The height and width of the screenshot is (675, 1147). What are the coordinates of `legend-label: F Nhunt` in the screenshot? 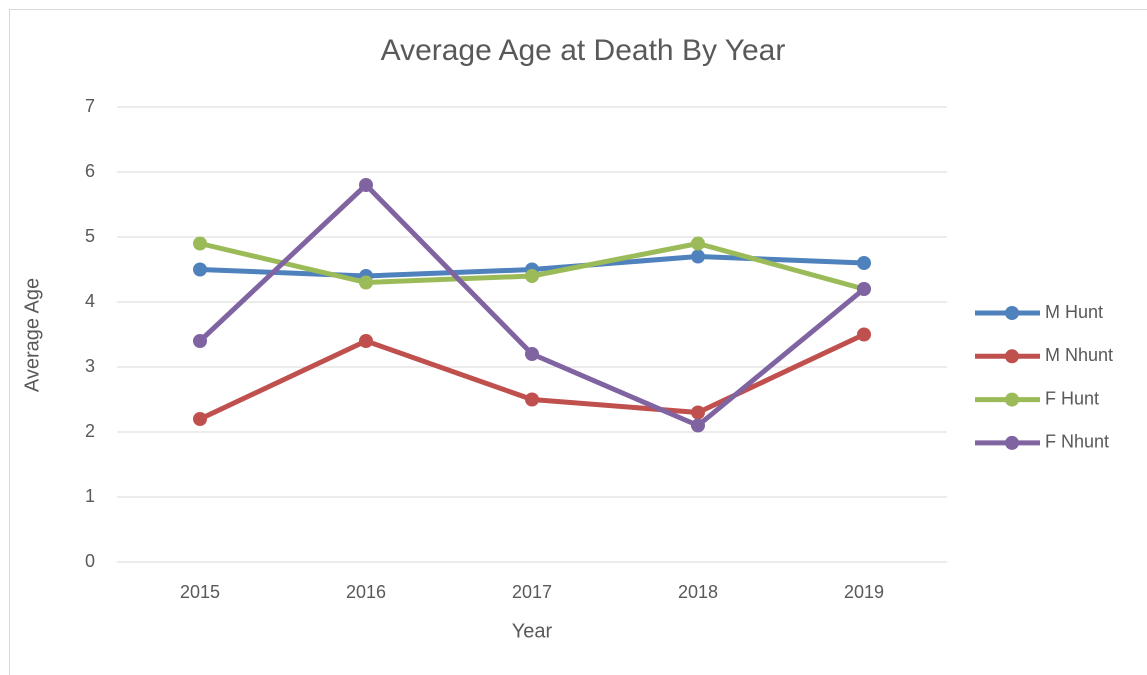 It's located at (1077, 442).